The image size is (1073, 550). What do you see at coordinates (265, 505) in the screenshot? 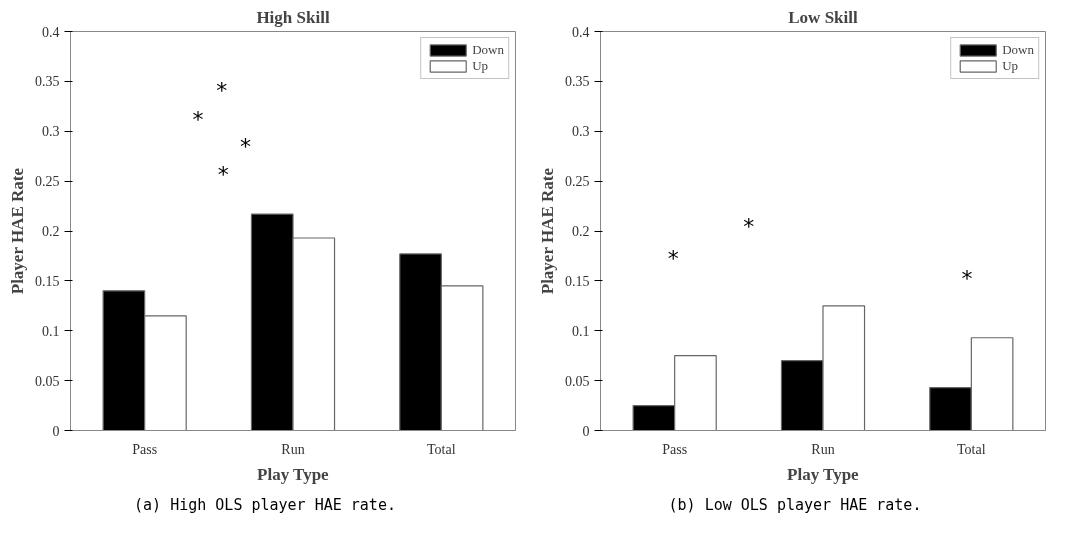
I see `text: (a) High OLS player HAE rate.` at bounding box center [265, 505].